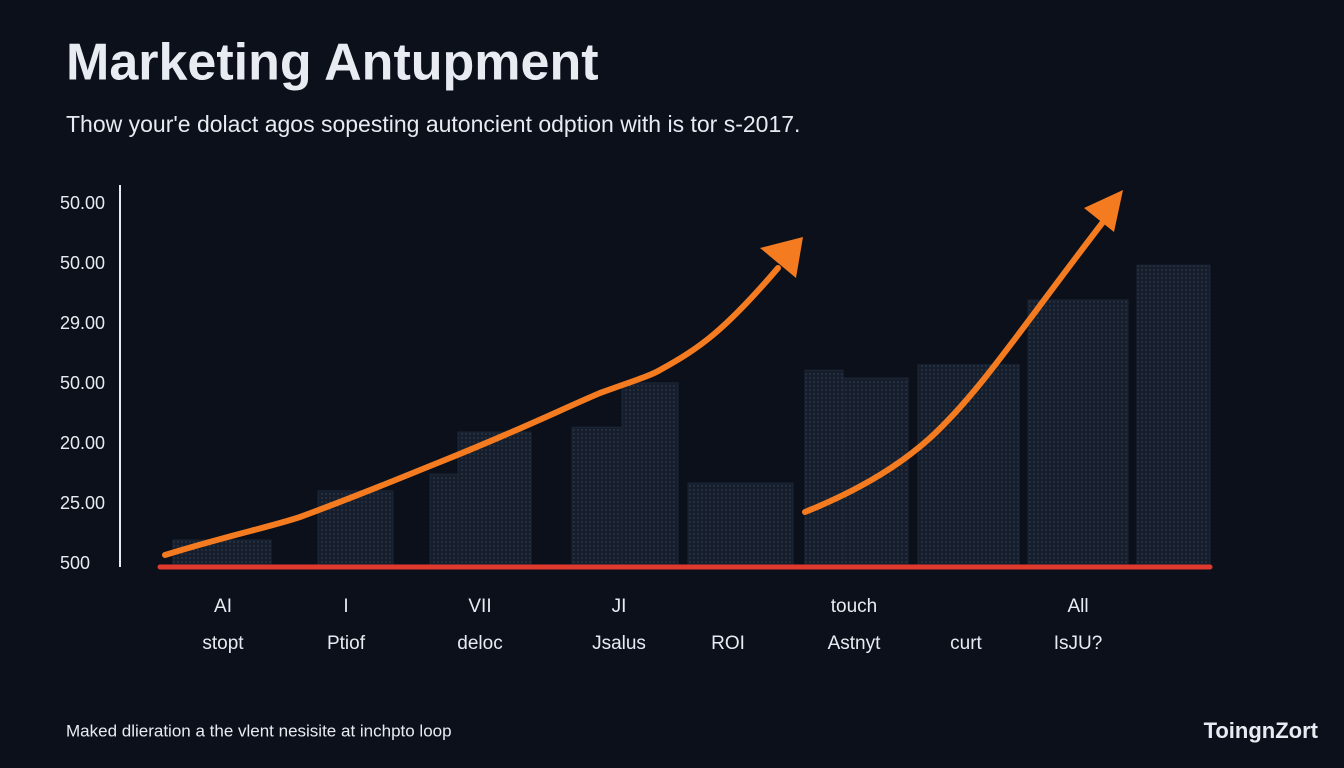 This screenshot has height=768, width=1344. I want to click on chart-title: Marketing Antupment, so click(332, 63).